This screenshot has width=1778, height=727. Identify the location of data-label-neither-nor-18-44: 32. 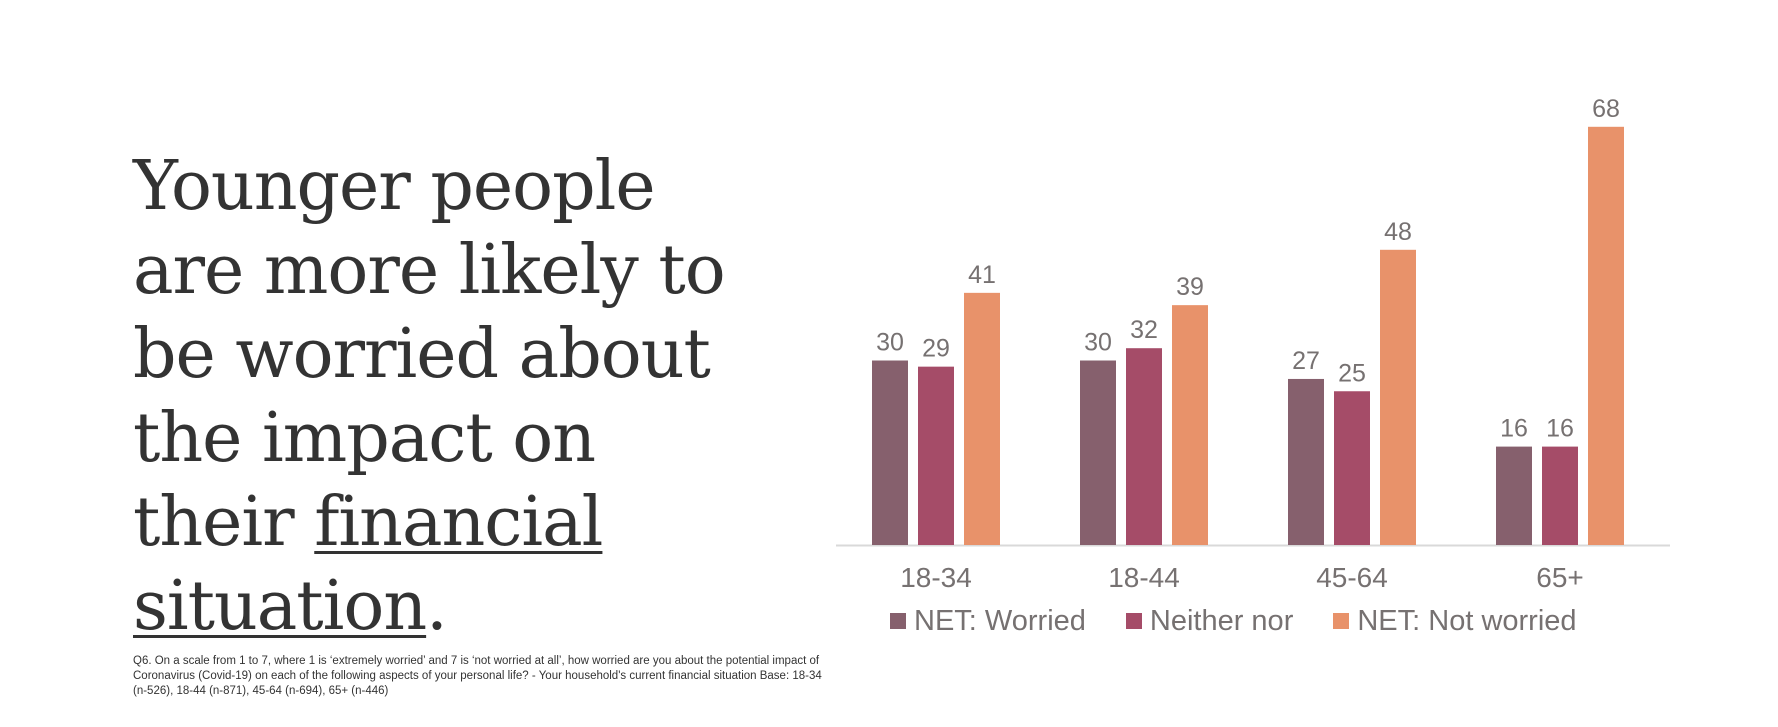
(1144, 330).